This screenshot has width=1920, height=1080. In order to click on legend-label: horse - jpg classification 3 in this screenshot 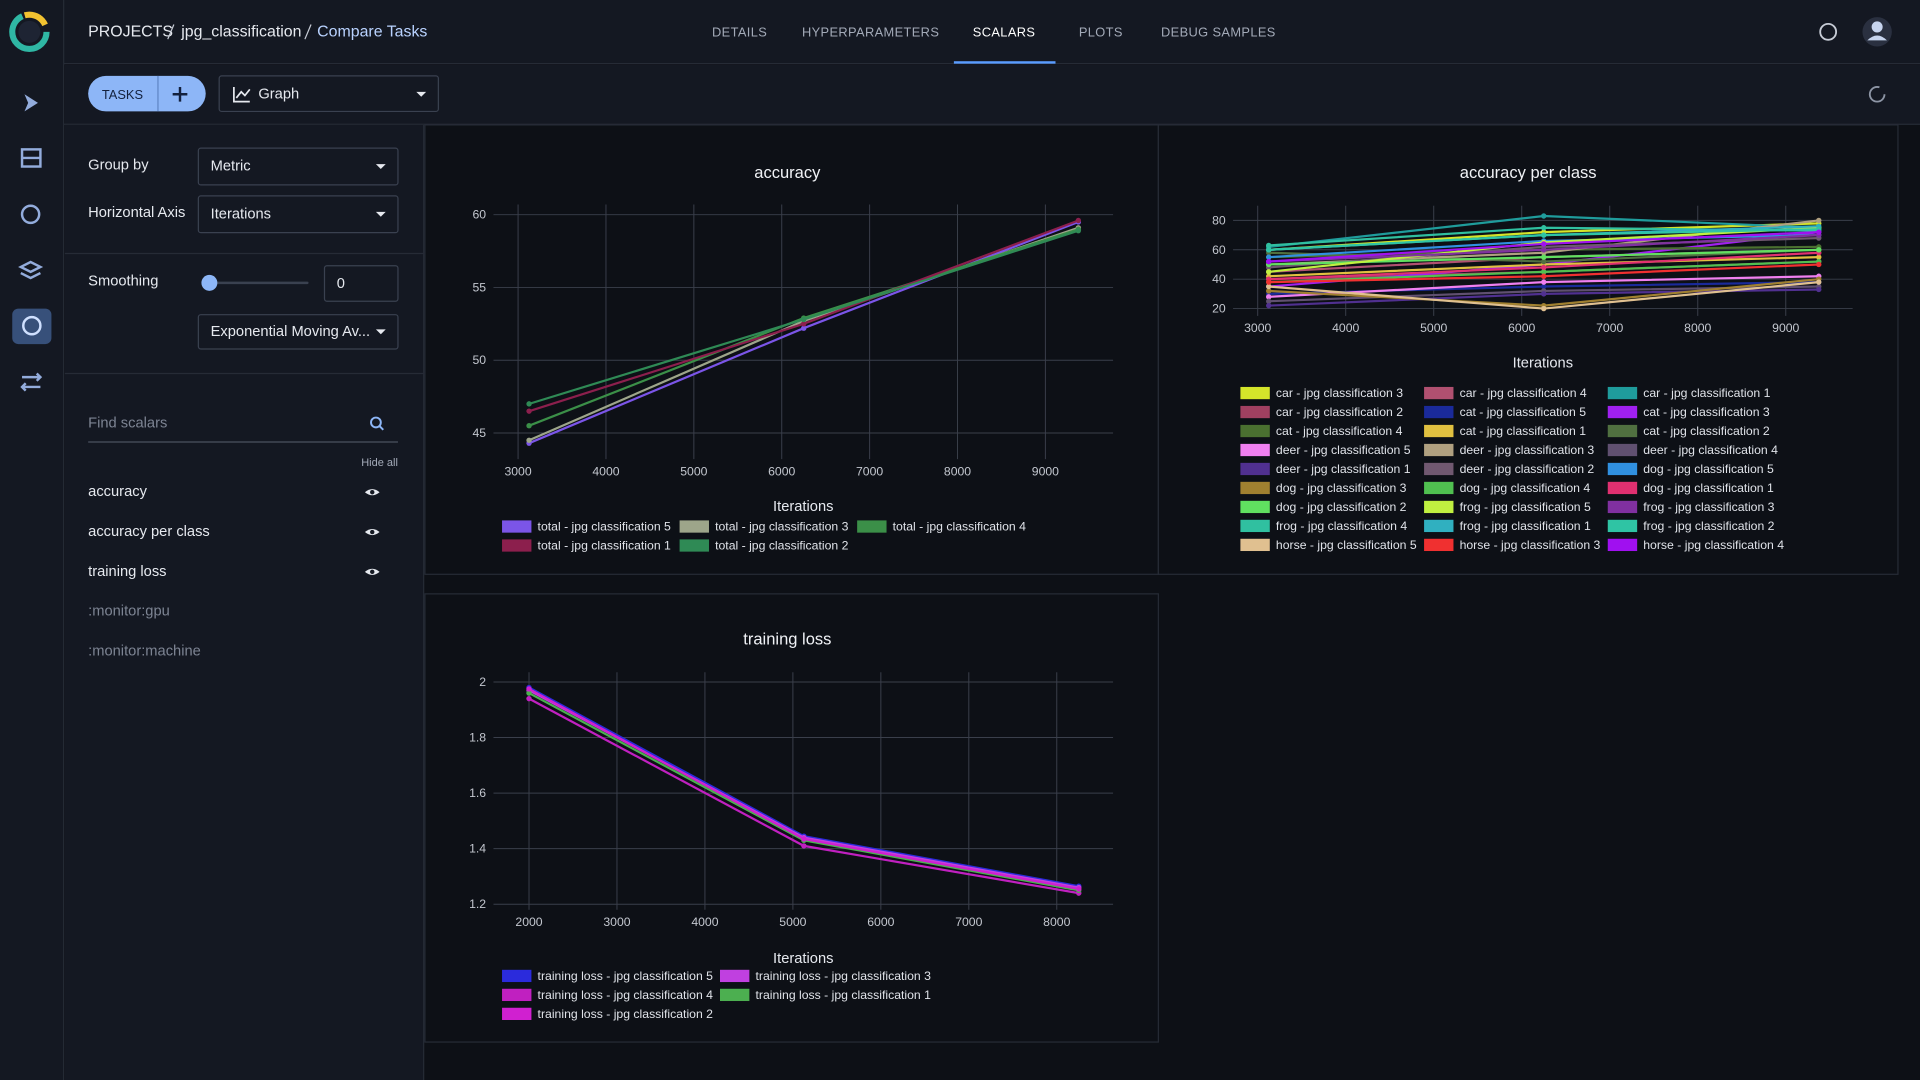, I will do `click(1530, 545)`.